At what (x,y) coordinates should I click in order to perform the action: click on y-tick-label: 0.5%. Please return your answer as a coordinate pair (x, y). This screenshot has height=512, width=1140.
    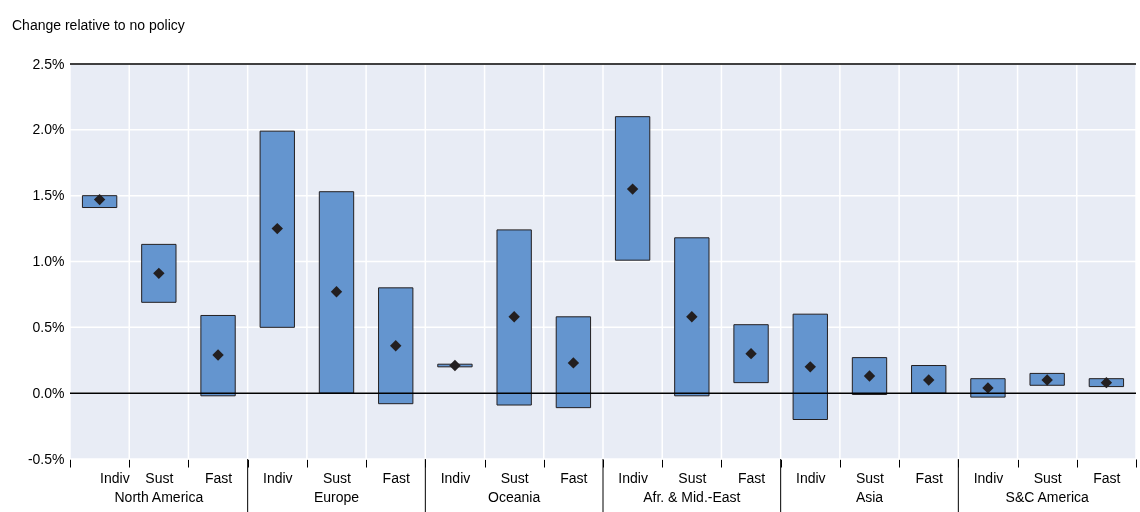
    Looking at the image, I should click on (48, 326).